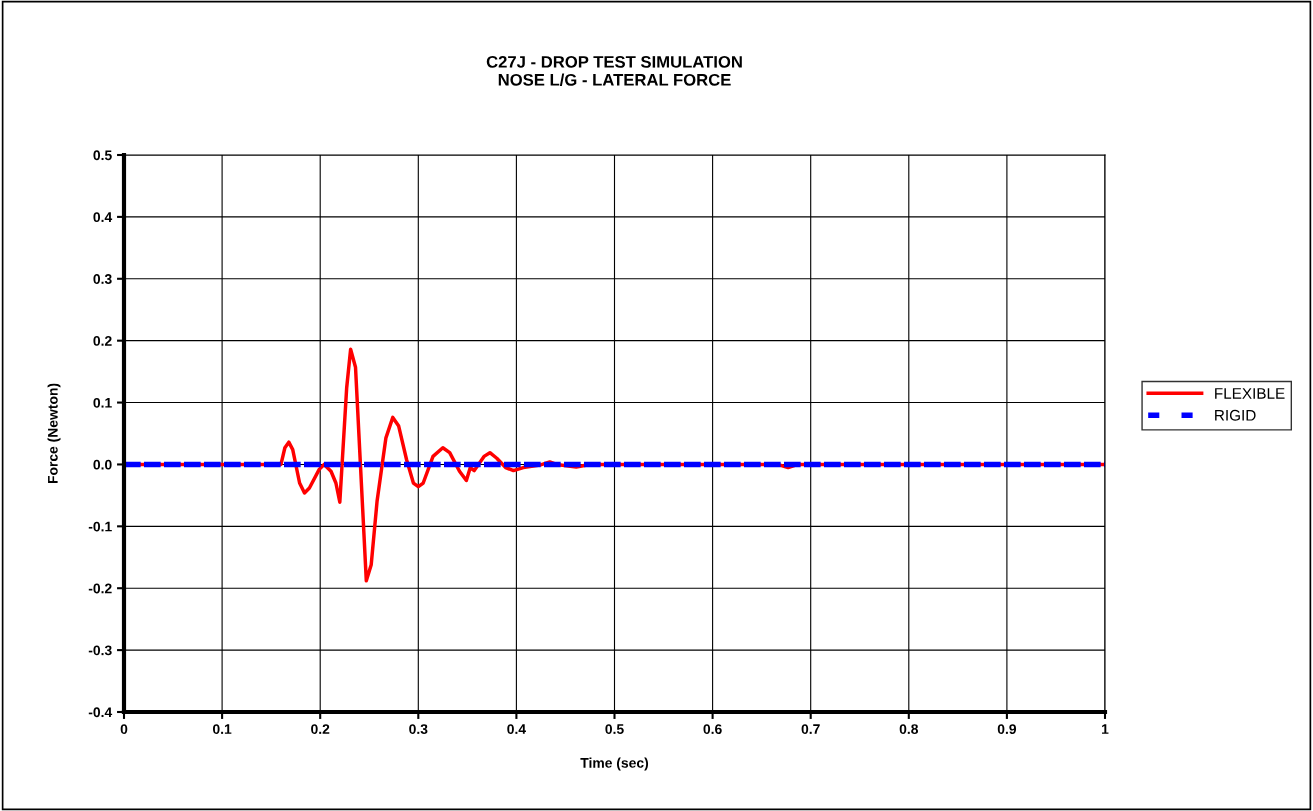 This screenshot has width=1313, height=811. What do you see at coordinates (712, 729) in the screenshot?
I see `x-tick-label: 0.6` at bounding box center [712, 729].